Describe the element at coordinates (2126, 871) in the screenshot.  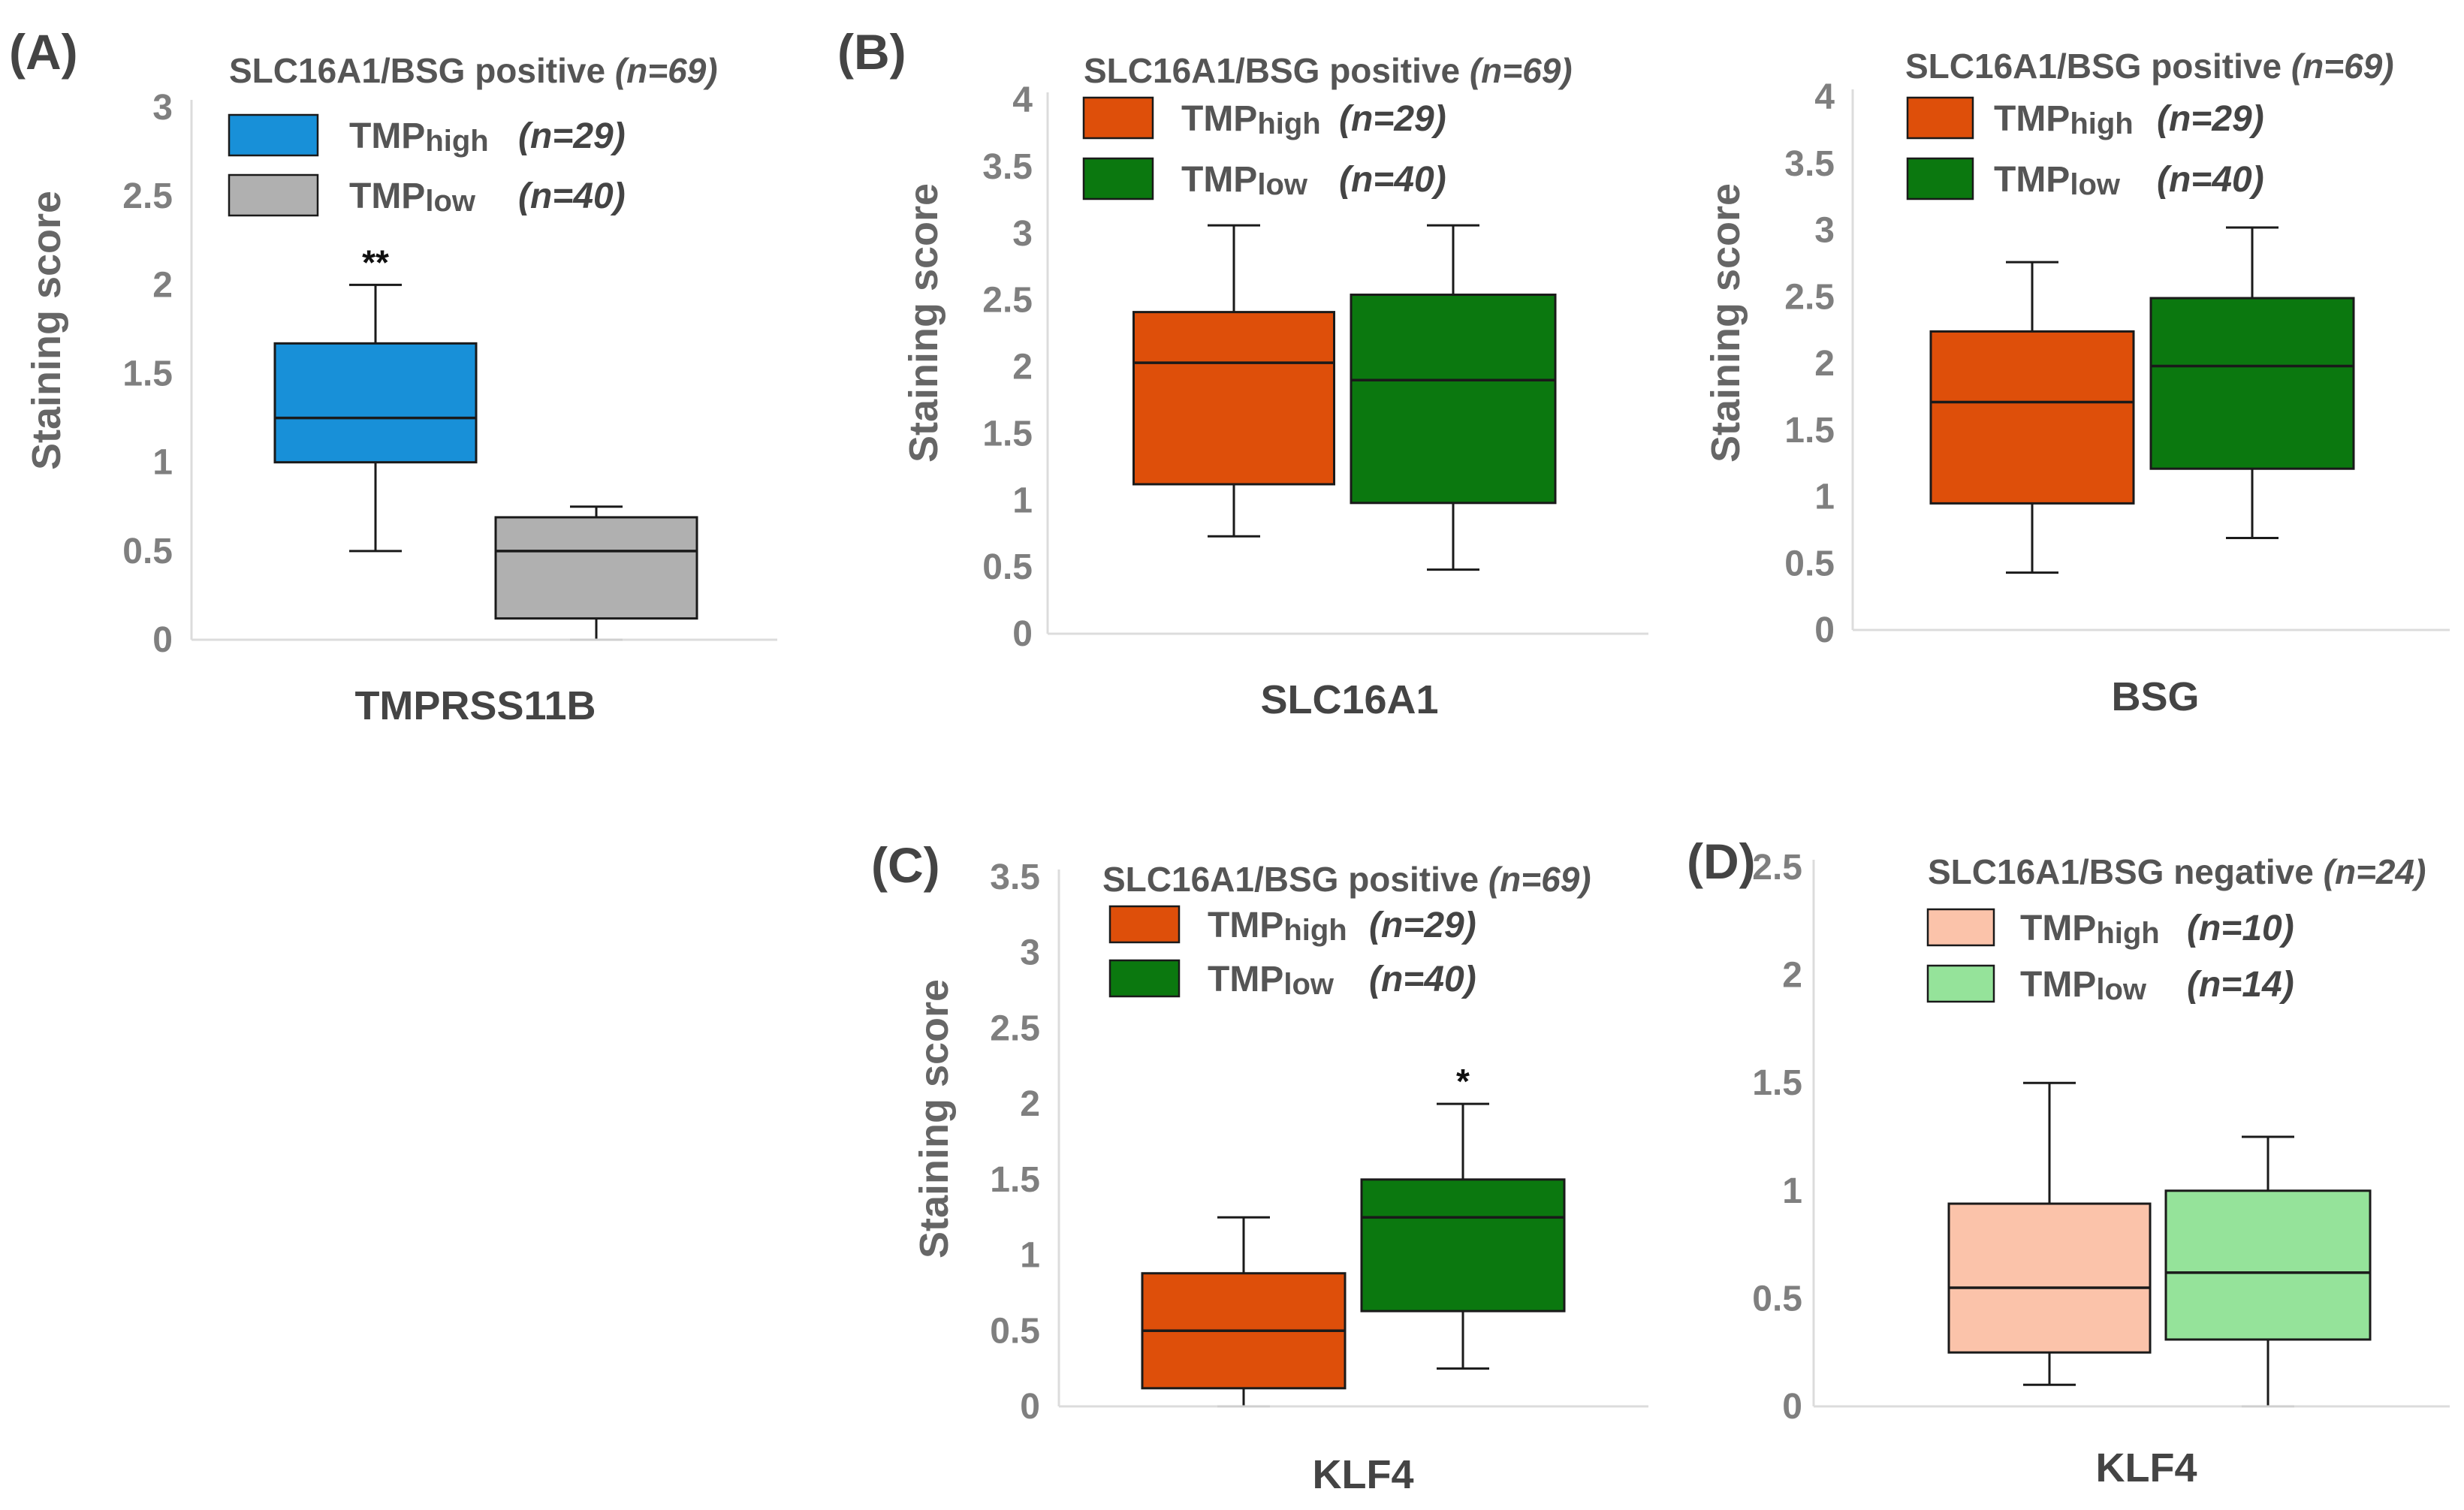
I see `chart-title-text: SLC16A1/BSG negative` at that location.